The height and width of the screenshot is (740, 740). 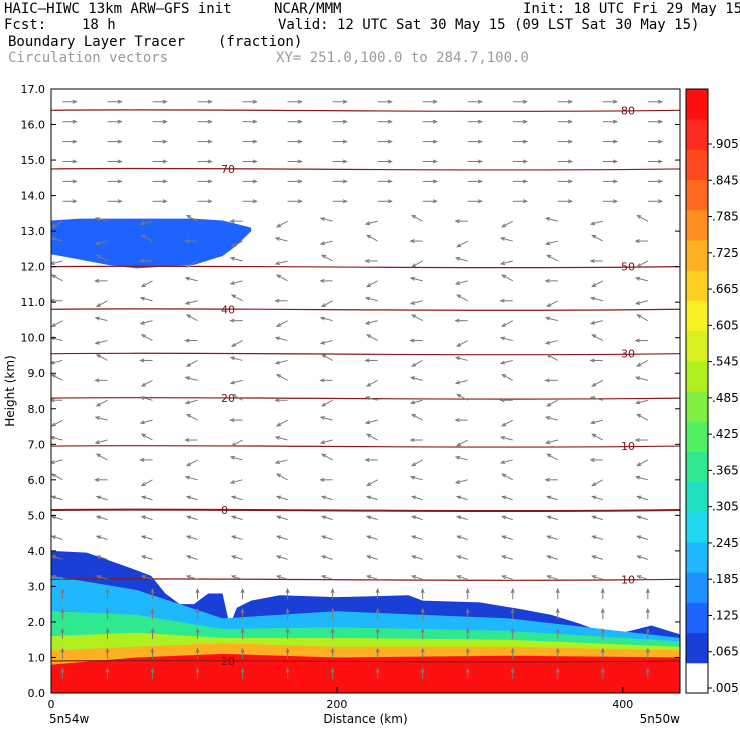 What do you see at coordinates (33, 338) in the screenshot?
I see `y-tick-label: 10.0` at bounding box center [33, 338].